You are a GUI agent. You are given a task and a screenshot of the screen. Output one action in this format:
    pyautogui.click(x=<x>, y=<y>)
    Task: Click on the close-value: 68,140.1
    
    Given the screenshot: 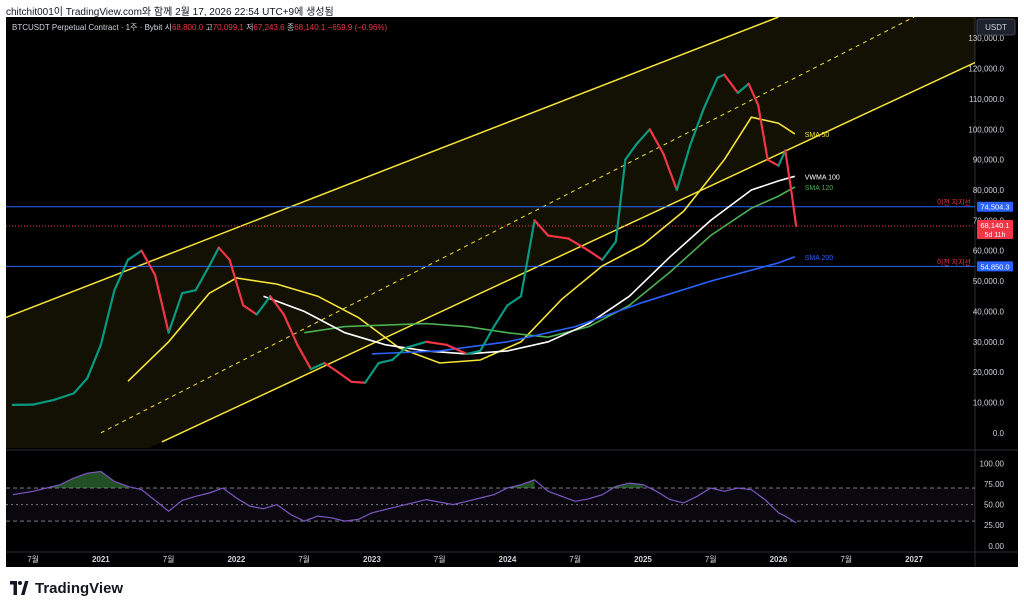 What is the action you would take?
    pyautogui.click(x=310, y=27)
    